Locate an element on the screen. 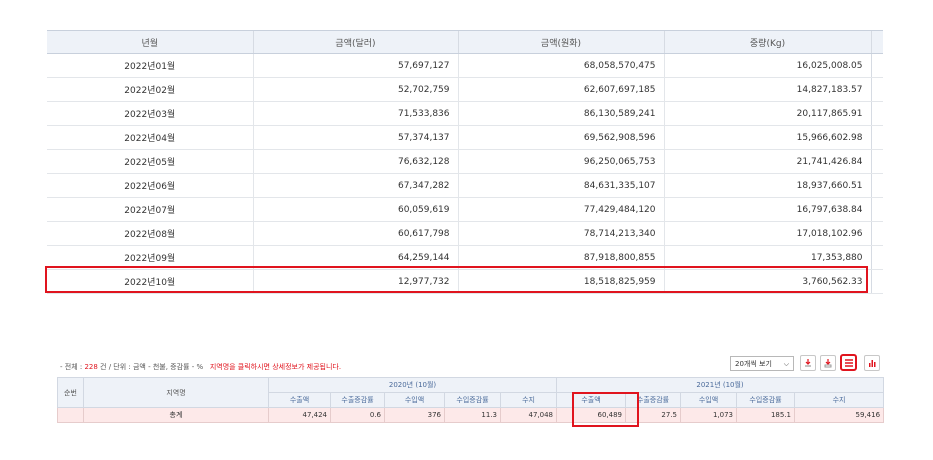 This screenshot has width=933, height=460. header-amount-krw: 금액(원화) is located at coordinates (560, 42).